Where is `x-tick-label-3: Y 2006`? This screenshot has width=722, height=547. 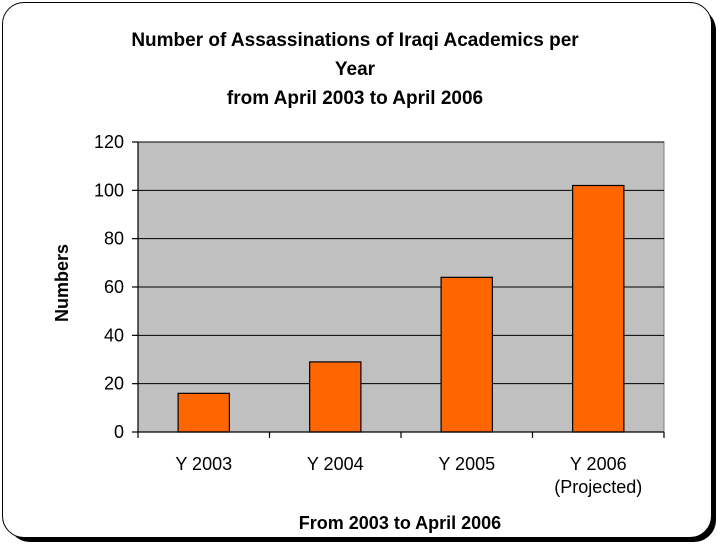 x-tick-label-3: Y 2006 is located at coordinates (598, 464).